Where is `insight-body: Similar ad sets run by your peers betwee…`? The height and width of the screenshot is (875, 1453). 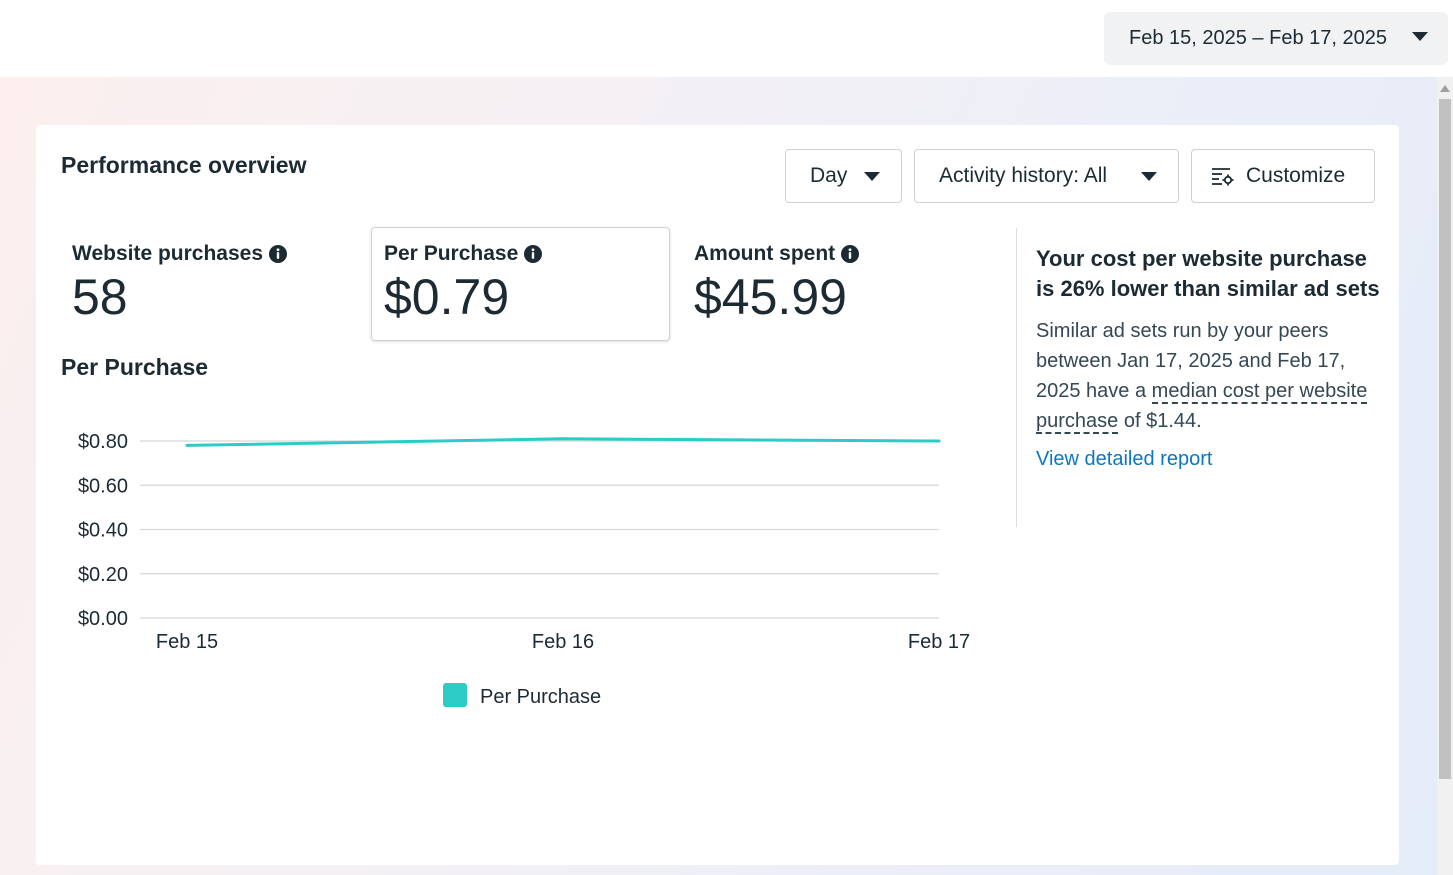 insight-body: Similar ad sets run by your peers betwee… is located at coordinates (1211, 376).